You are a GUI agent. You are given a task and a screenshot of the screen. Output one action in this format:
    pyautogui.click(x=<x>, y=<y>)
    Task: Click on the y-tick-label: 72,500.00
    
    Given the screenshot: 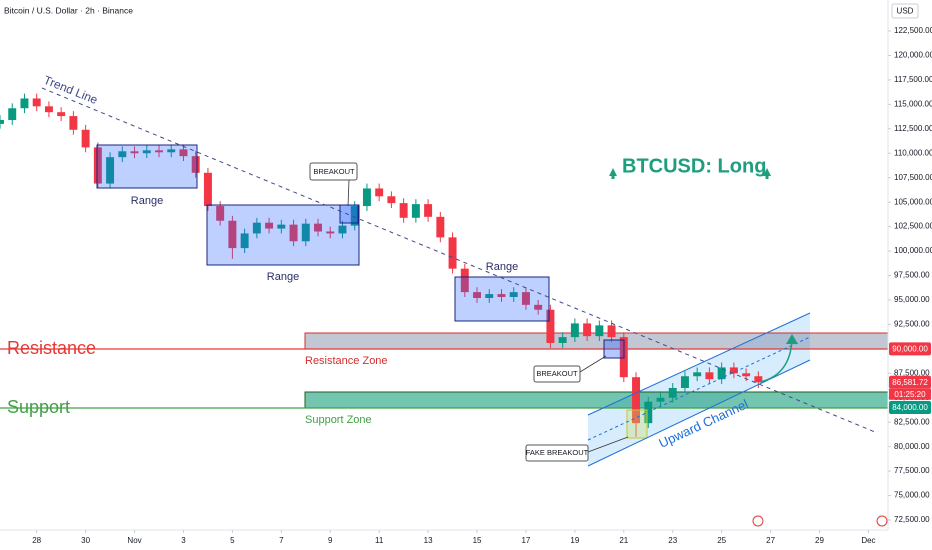 What is the action you would take?
    pyautogui.click(x=912, y=519)
    